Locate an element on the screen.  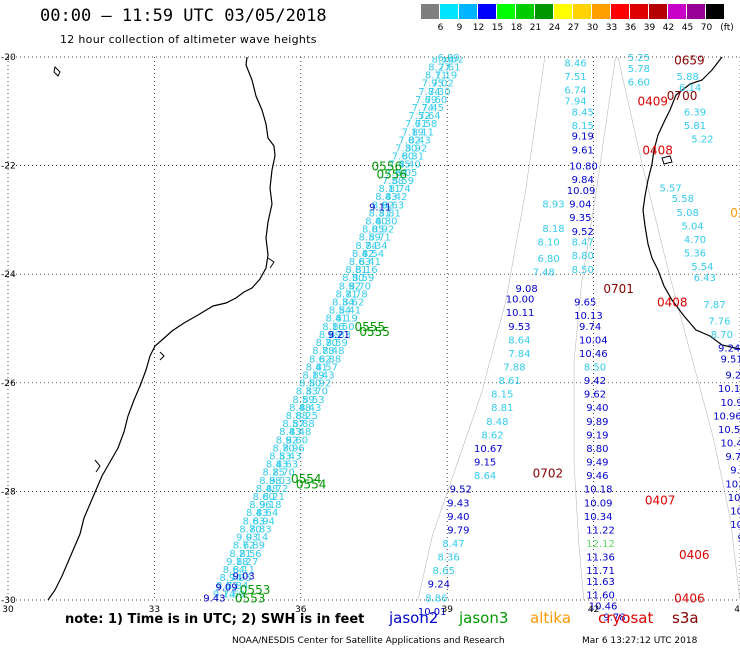
swath-value-label: 8.96 is located at coordinates (293, 448).